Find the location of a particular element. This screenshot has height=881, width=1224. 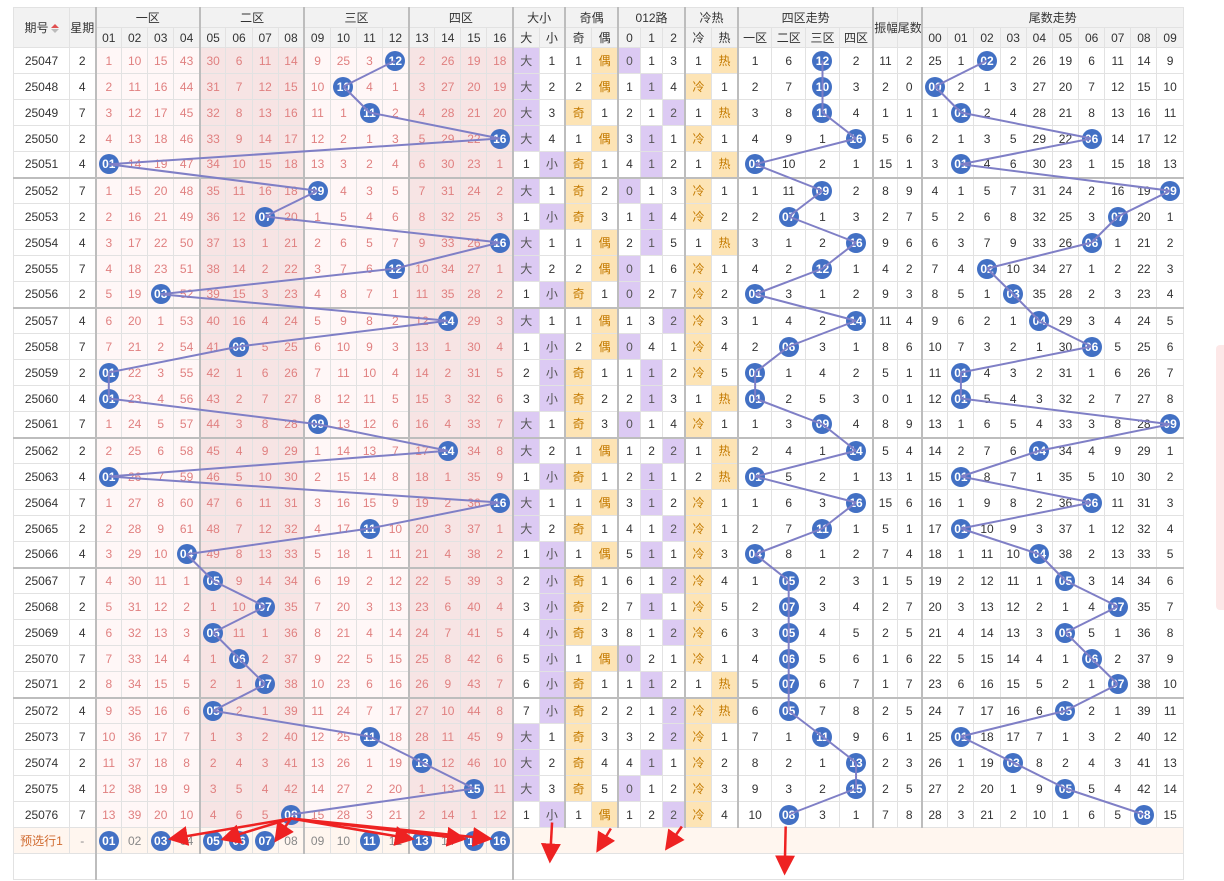

size-big-hit: 大 is located at coordinates (526, 788).